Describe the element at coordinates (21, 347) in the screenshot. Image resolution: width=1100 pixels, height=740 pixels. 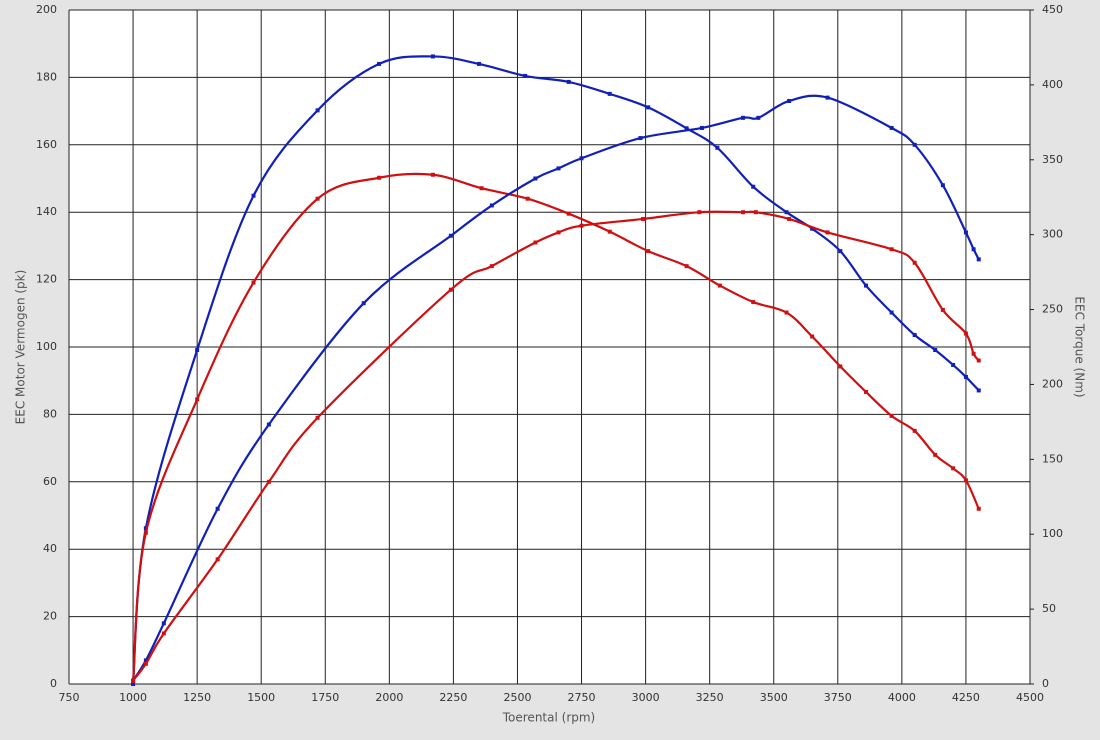
I see `y-axis-title: EEC Motor Vermogen (pk)` at that location.